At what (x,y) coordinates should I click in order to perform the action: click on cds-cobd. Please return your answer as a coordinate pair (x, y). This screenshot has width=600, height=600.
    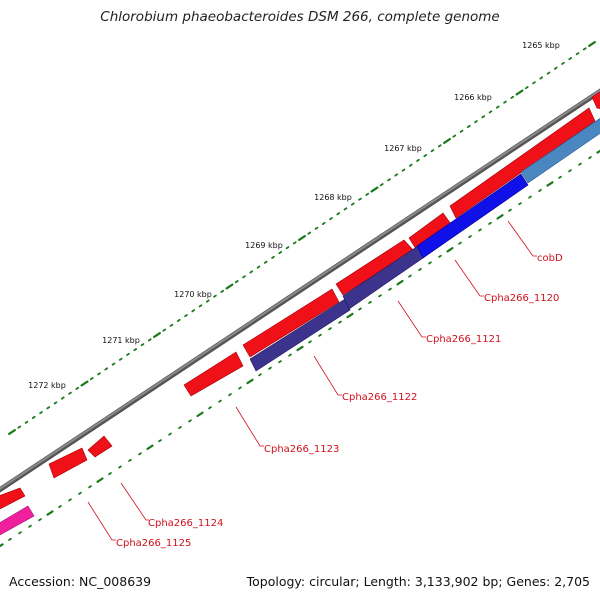
    Looking at the image, I should click on (522, 163).